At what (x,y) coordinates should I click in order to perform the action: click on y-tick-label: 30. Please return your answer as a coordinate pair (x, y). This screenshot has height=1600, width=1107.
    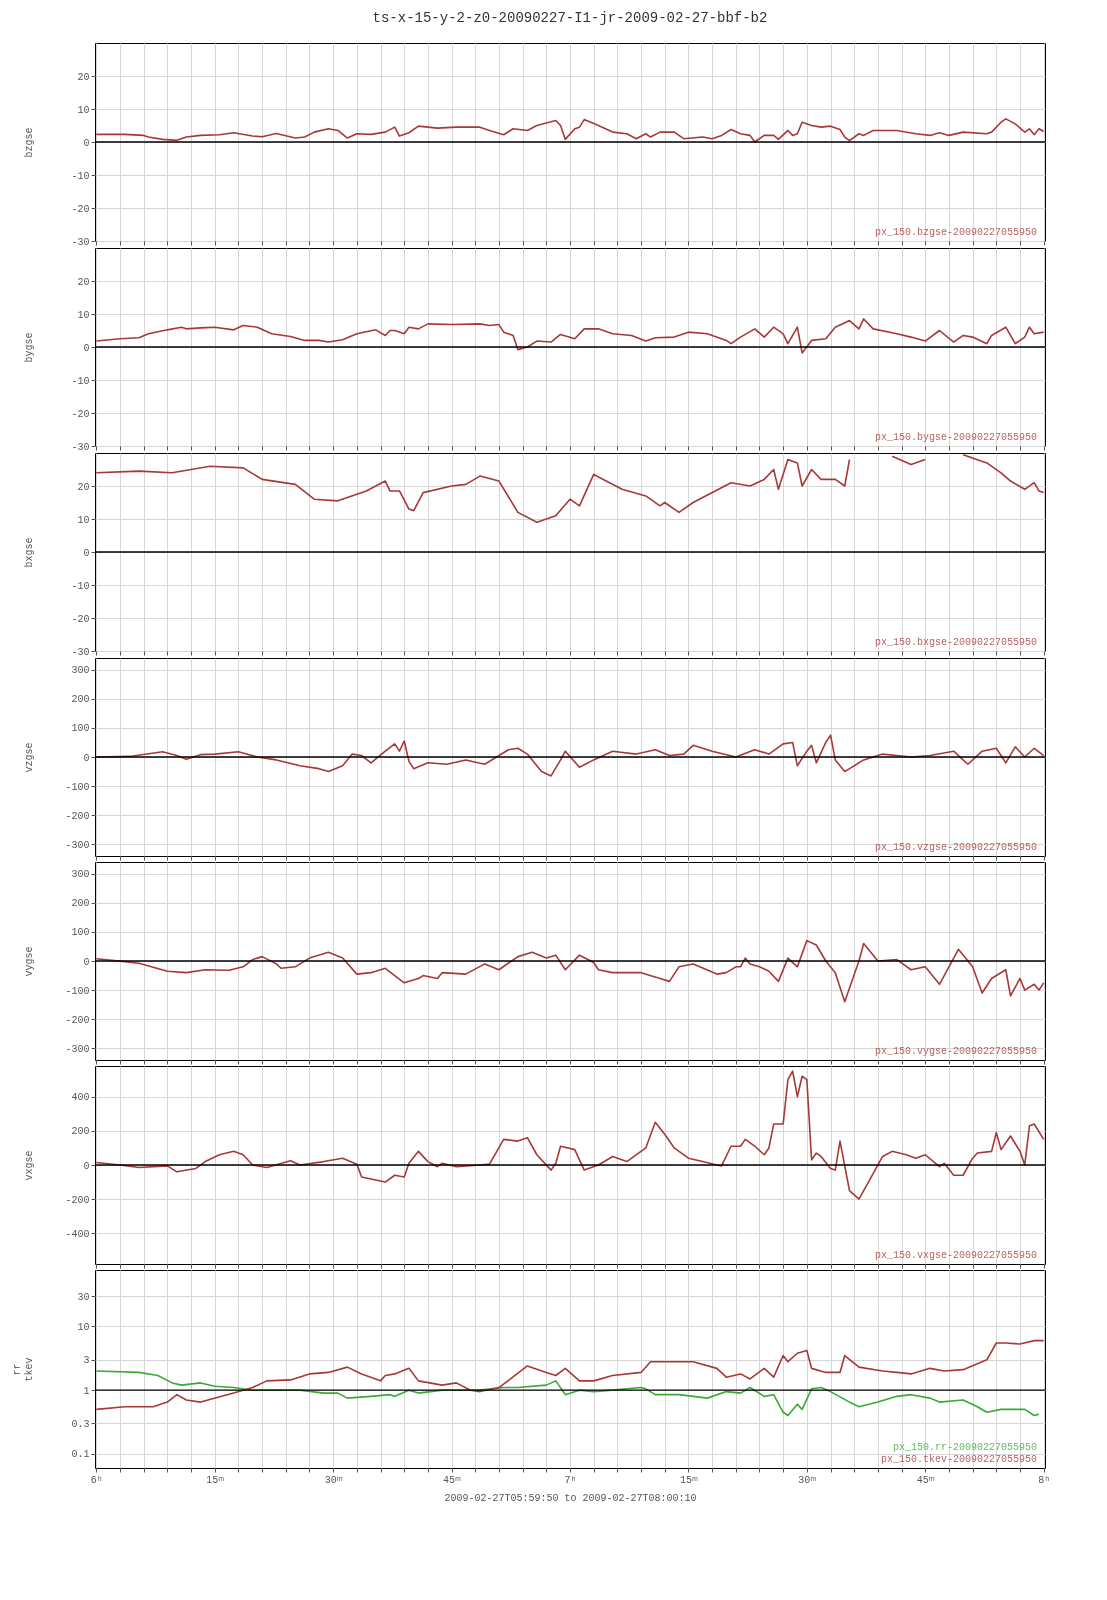
    Looking at the image, I should click on (83, 1297).